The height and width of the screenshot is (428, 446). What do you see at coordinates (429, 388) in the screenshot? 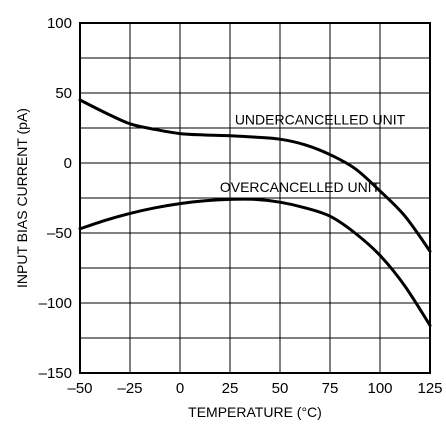
I see `x-tick-label: 125` at bounding box center [429, 388].